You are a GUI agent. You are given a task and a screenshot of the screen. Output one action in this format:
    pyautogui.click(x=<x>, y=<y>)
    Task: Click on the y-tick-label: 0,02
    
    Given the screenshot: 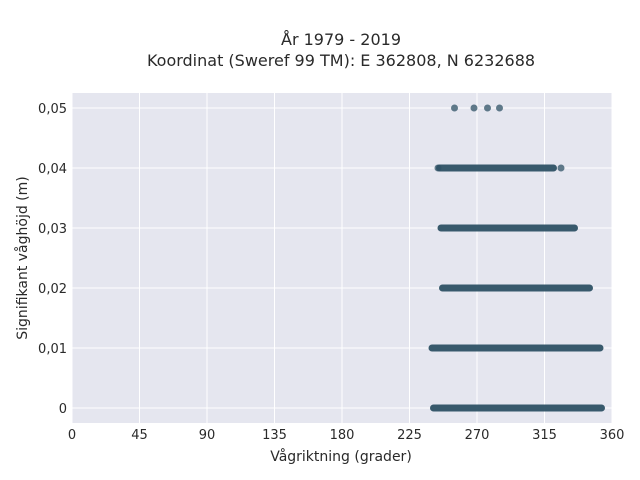 What is the action you would take?
    pyautogui.click(x=52, y=289)
    